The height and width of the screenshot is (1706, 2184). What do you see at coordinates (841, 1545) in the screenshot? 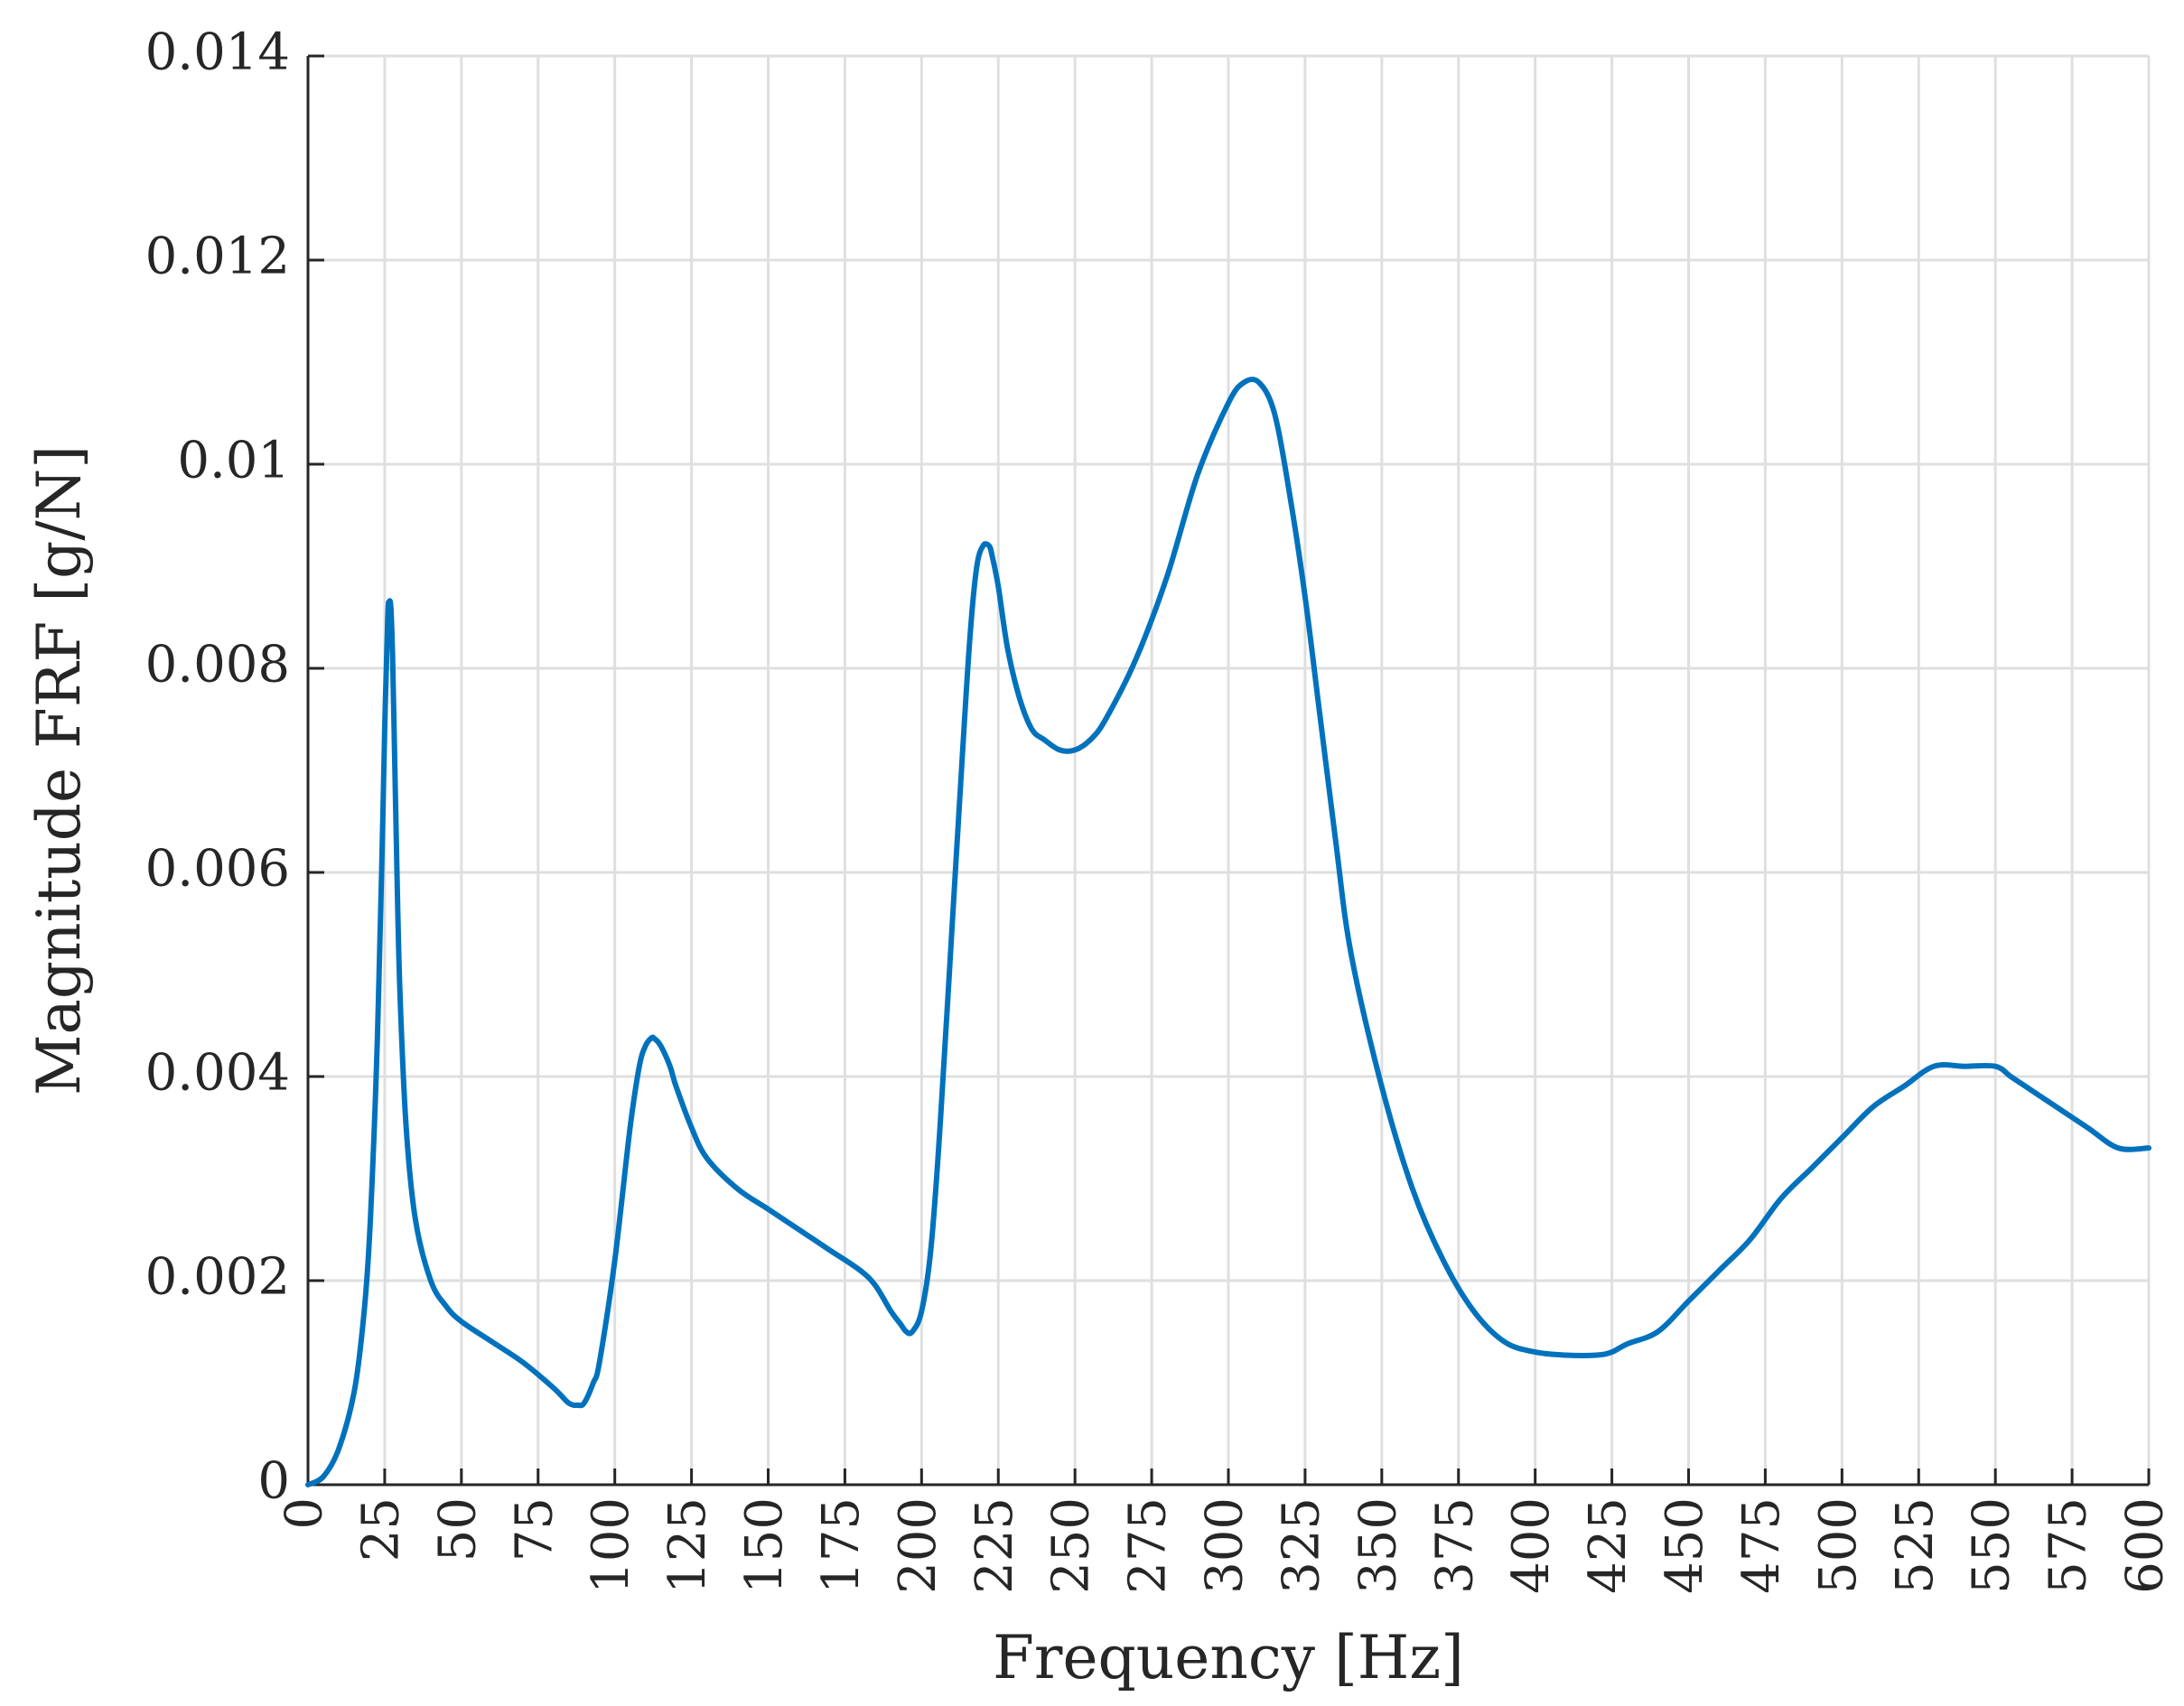
I see `x-tick-label: 175` at bounding box center [841, 1545].